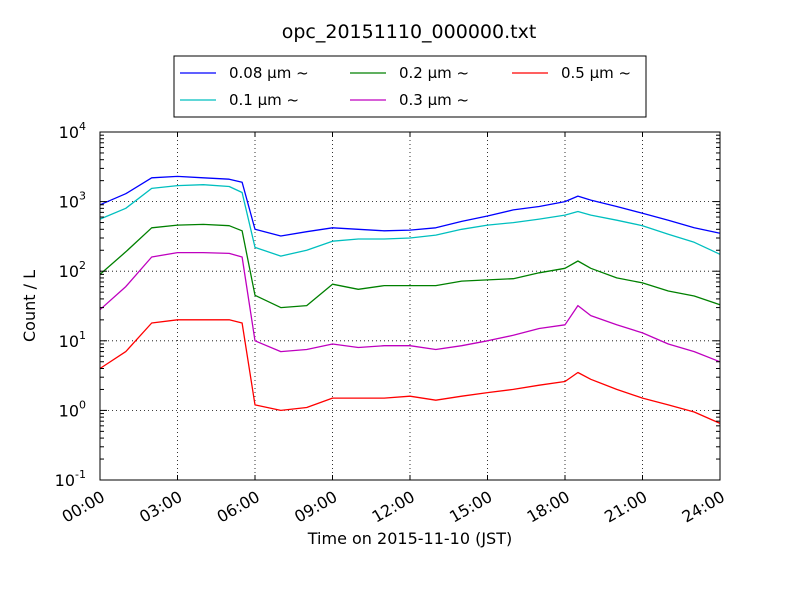  What do you see at coordinates (72, 201) in the screenshot?
I see `y-tick-label: 10³` at bounding box center [72, 201].